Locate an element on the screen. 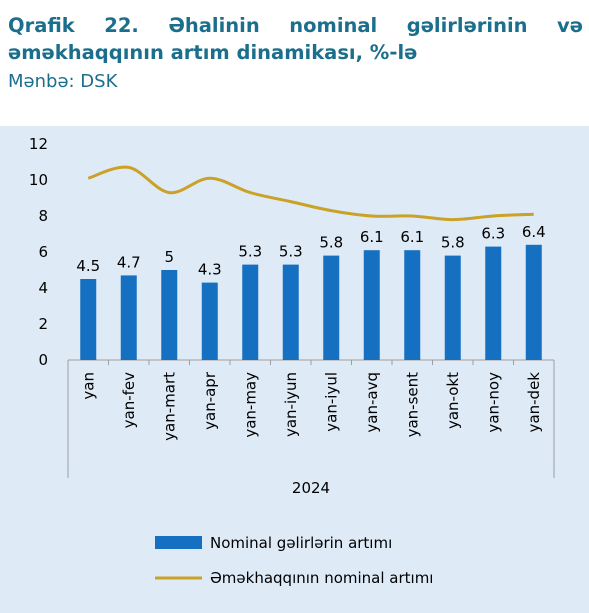 The height and width of the screenshot is (613, 589). x-category-label: yan-noy is located at coordinates (493, 402).